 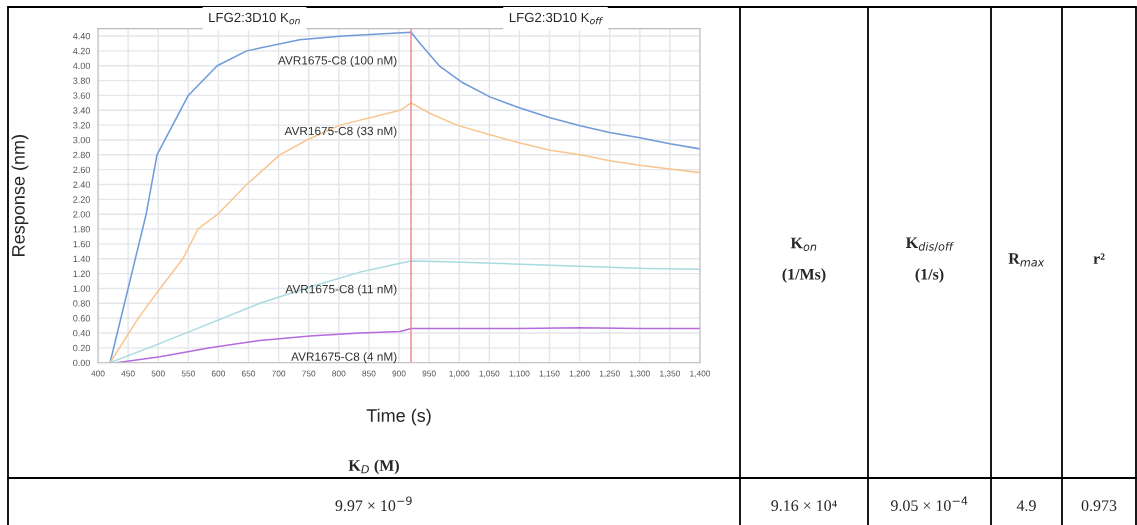 I want to click on text: LFG2:3D10 K$_{off}$, so click(x=556, y=18).